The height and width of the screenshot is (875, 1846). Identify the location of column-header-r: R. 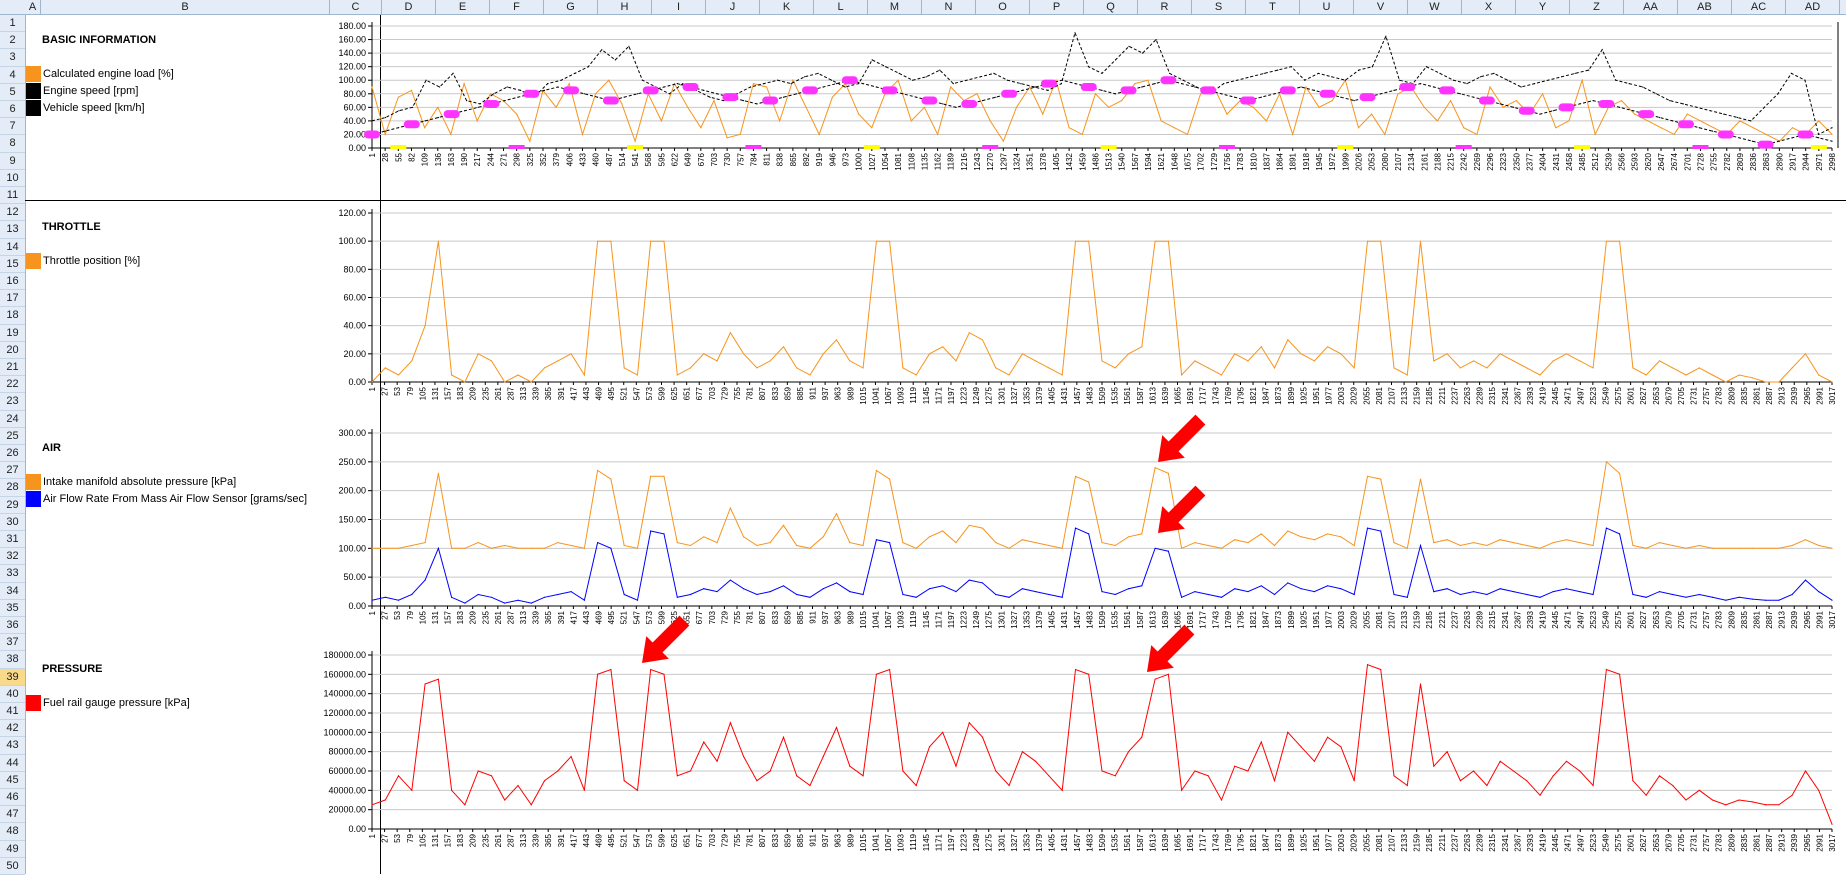
(1165, 7).